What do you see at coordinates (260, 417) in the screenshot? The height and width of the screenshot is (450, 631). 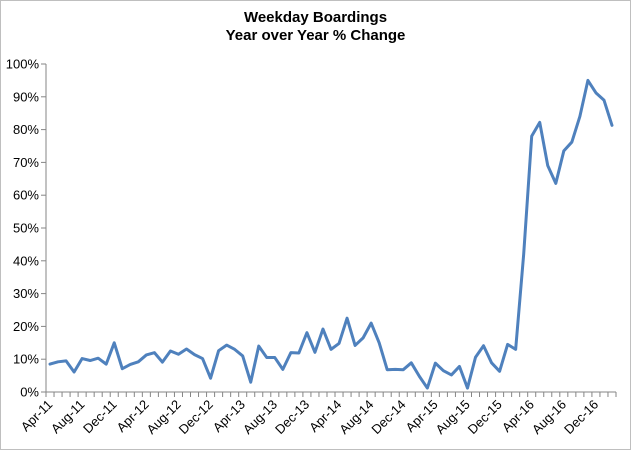 I see `x-tick-label: Aug-13` at bounding box center [260, 417].